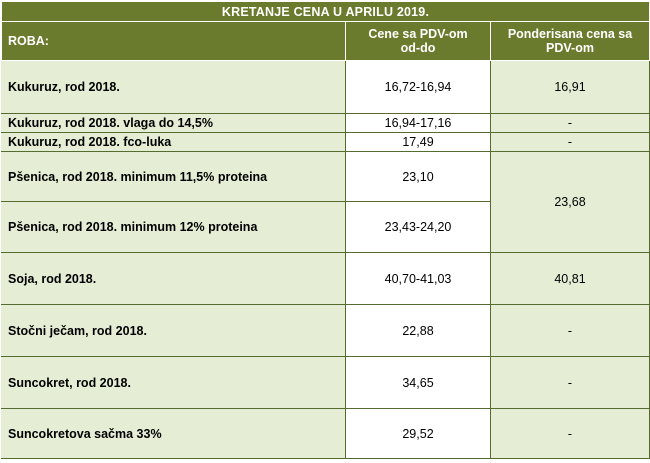 This screenshot has height=463, width=650. I want to click on row-range: 16,72-16,94, so click(418, 87).